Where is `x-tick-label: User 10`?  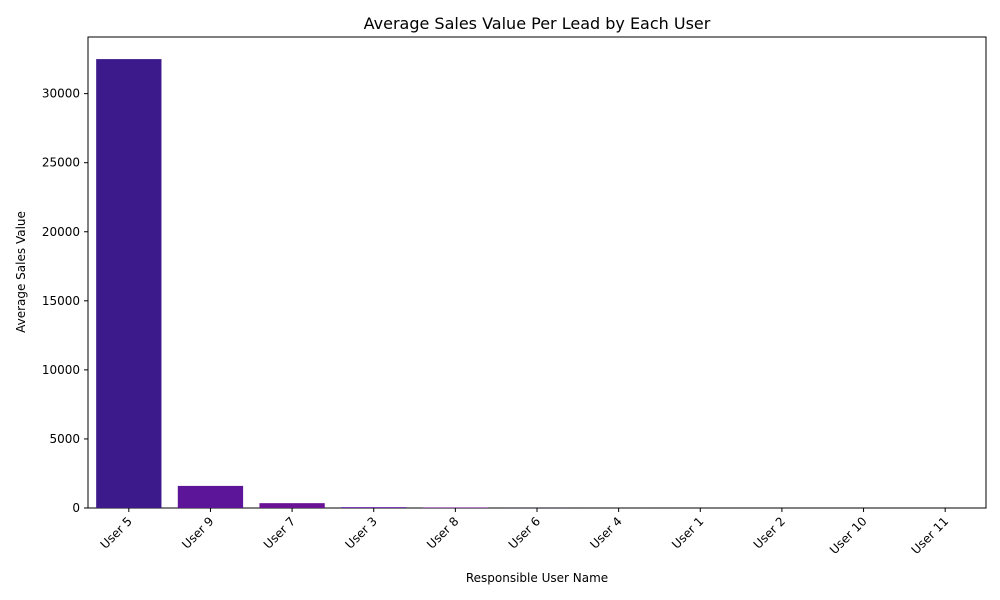 x-tick-label: User 10 is located at coordinates (848, 535).